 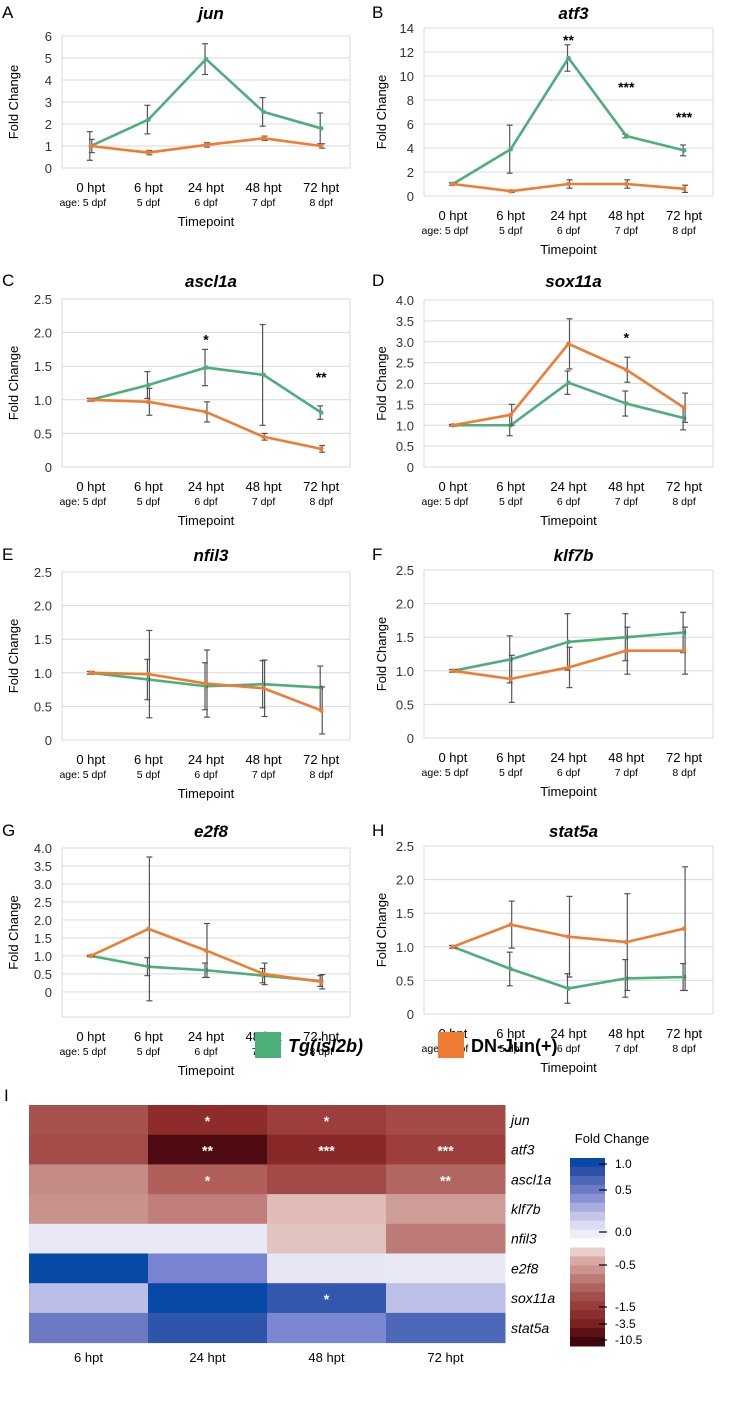 What do you see at coordinates (407, 28) in the screenshot?
I see `y-tick-label: 14` at bounding box center [407, 28].